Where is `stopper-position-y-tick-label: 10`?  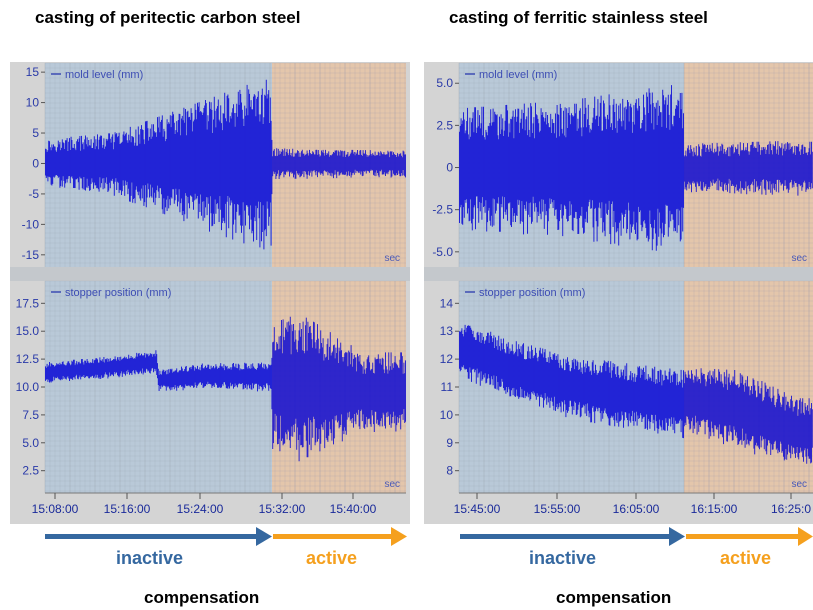
stopper-position-y-tick-label: 10 is located at coordinates (447, 415).